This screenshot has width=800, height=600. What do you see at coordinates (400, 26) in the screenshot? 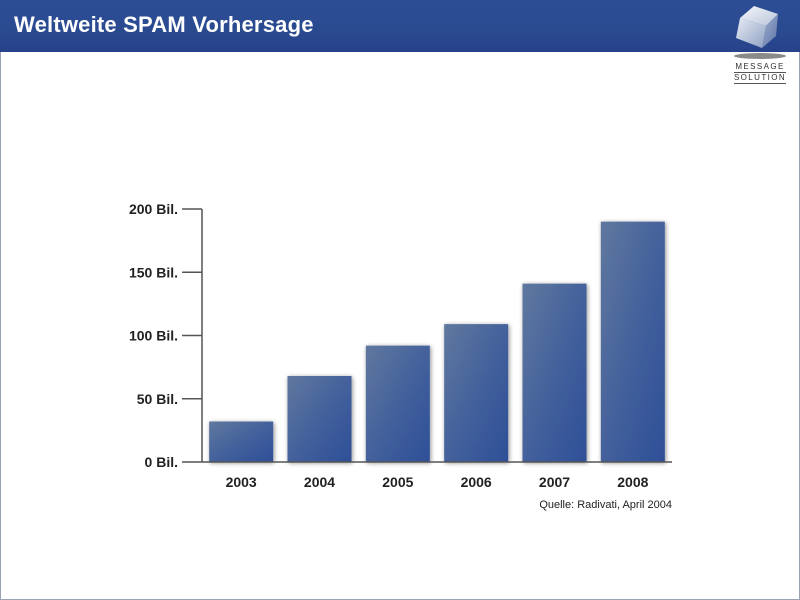
I see `header-bar: Weltweite SPAM Vorhersage` at bounding box center [400, 26].